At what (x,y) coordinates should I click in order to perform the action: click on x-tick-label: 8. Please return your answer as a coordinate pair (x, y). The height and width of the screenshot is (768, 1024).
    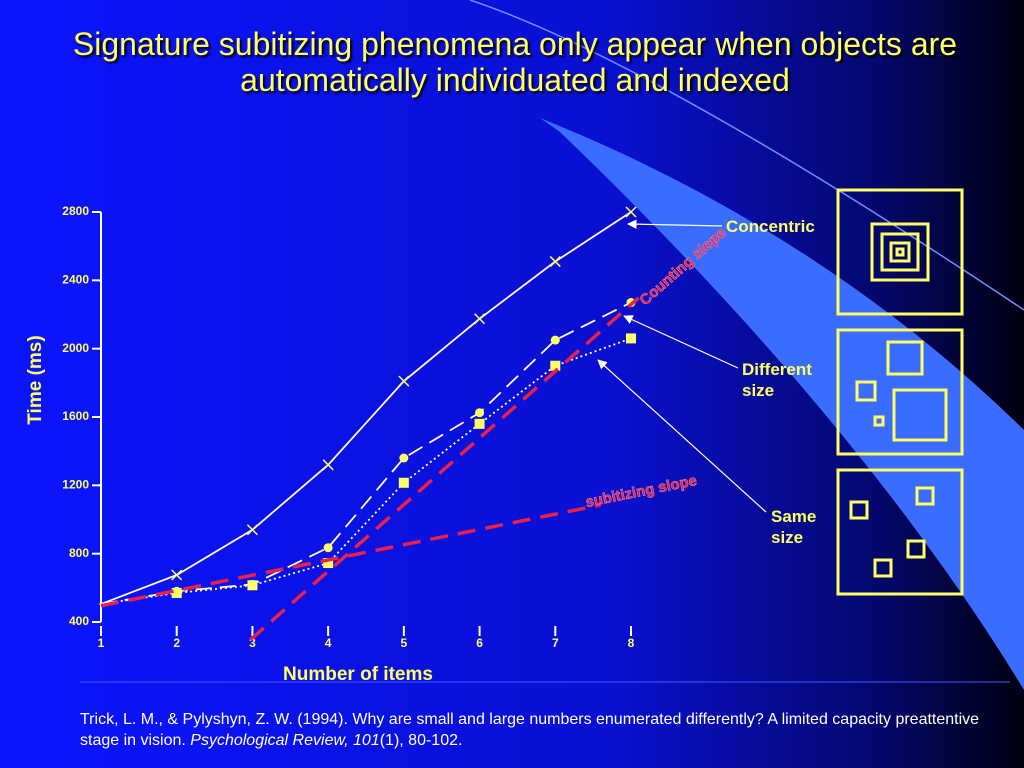
    Looking at the image, I should click on (631, 643).